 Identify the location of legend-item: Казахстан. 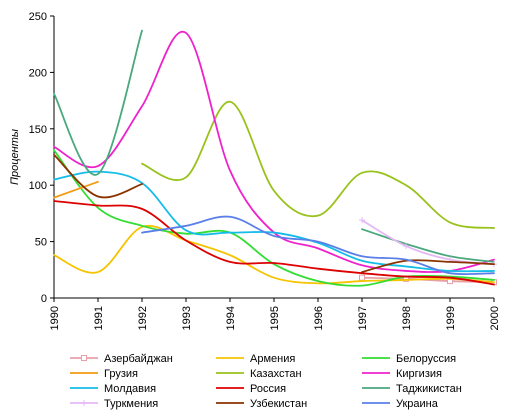
(259, 374).